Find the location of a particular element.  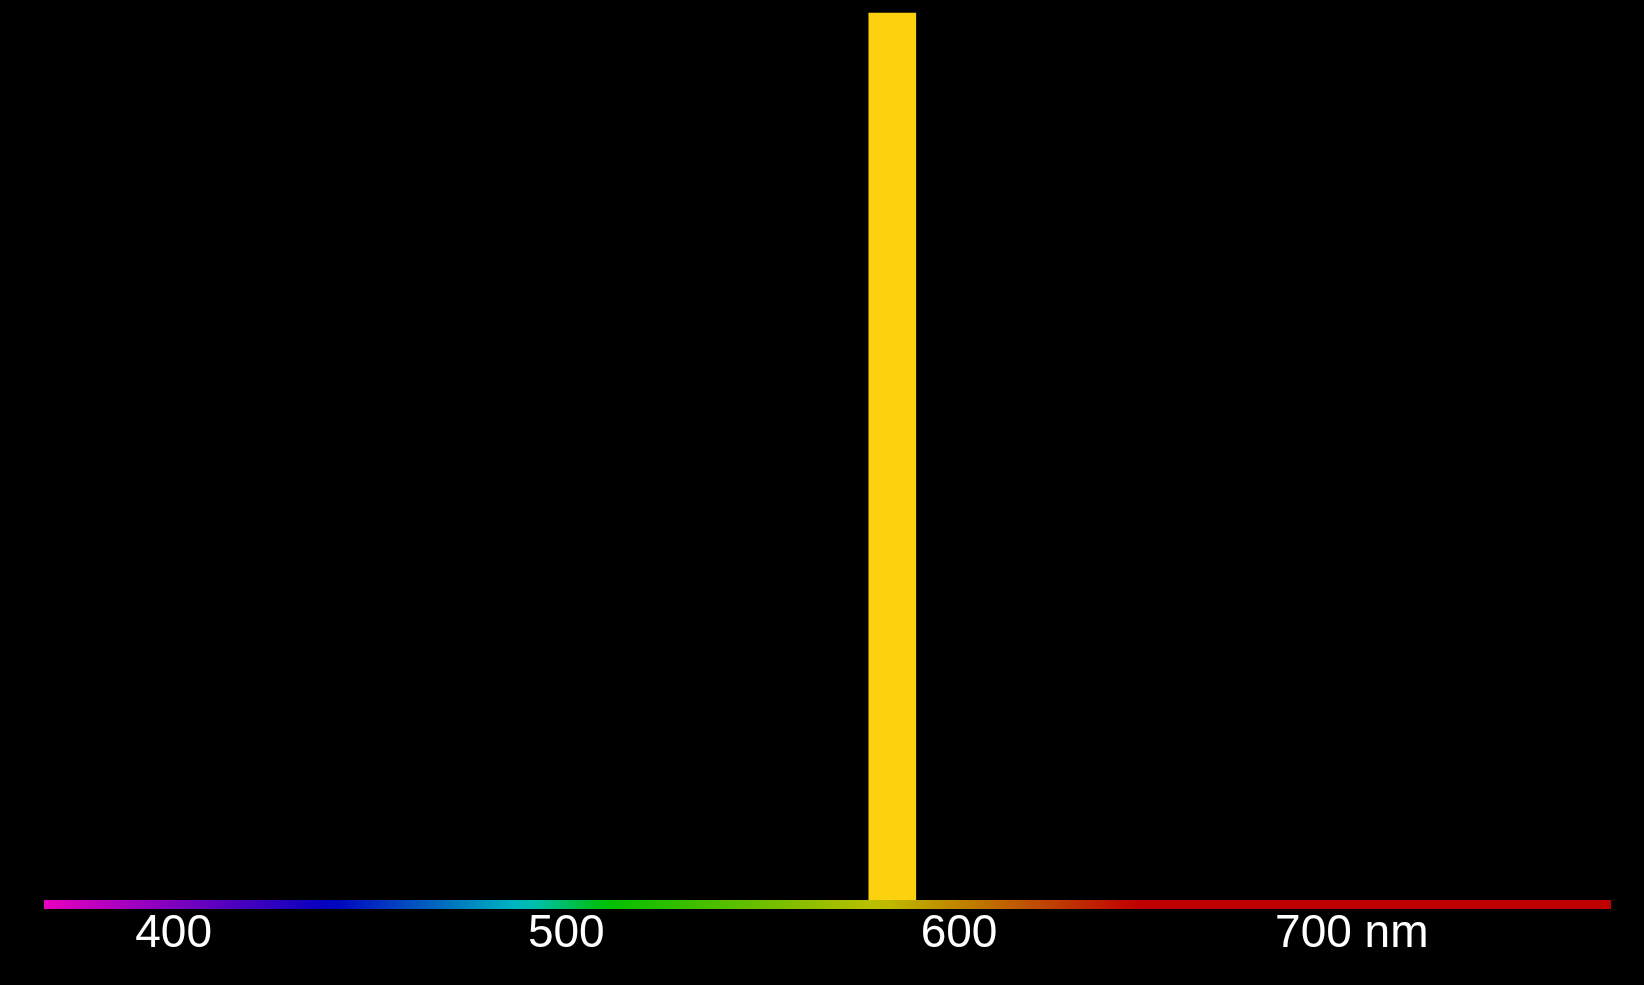

x-tick-label: 600 is located at coordinates (959, 931).